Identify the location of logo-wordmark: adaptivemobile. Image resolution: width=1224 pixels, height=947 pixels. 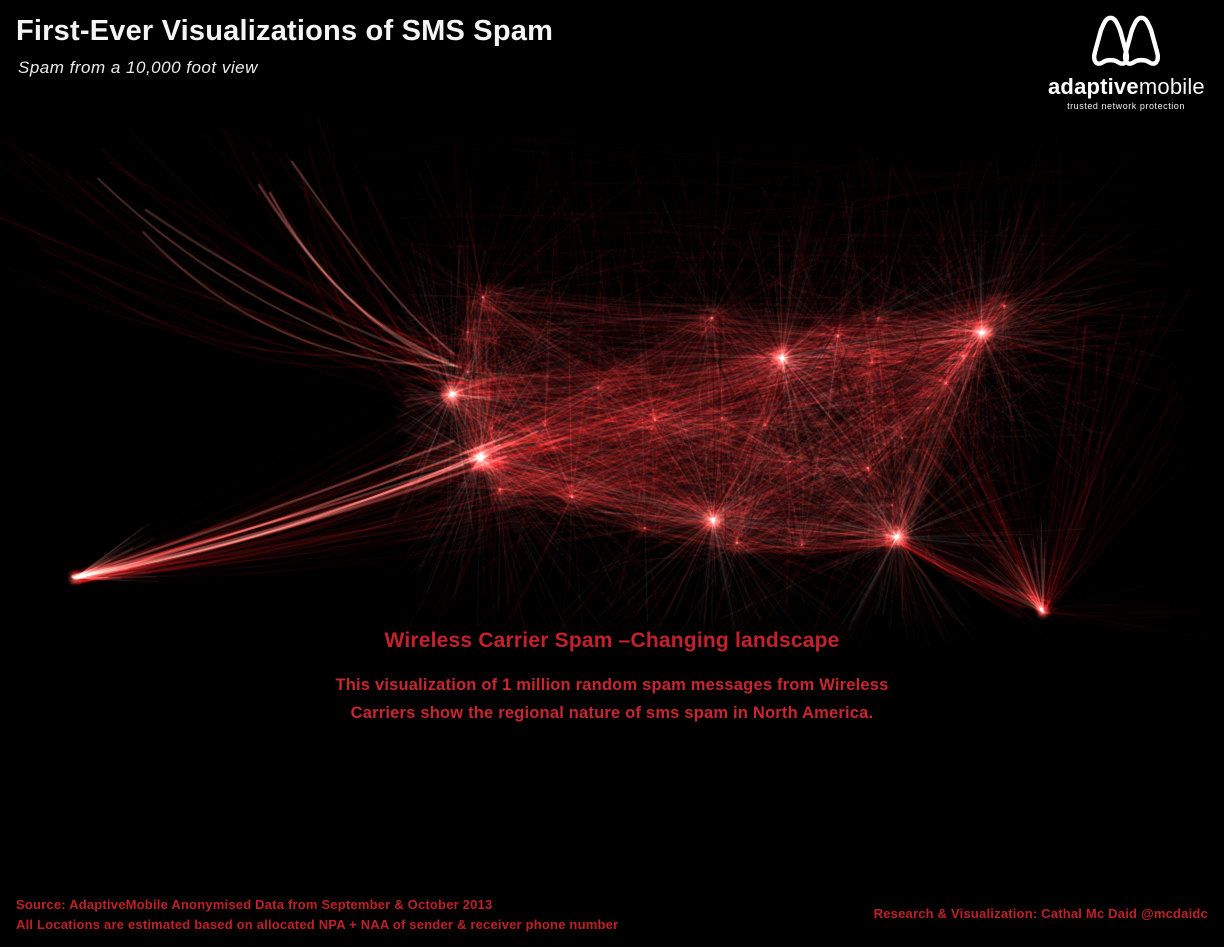
(1126, 86).